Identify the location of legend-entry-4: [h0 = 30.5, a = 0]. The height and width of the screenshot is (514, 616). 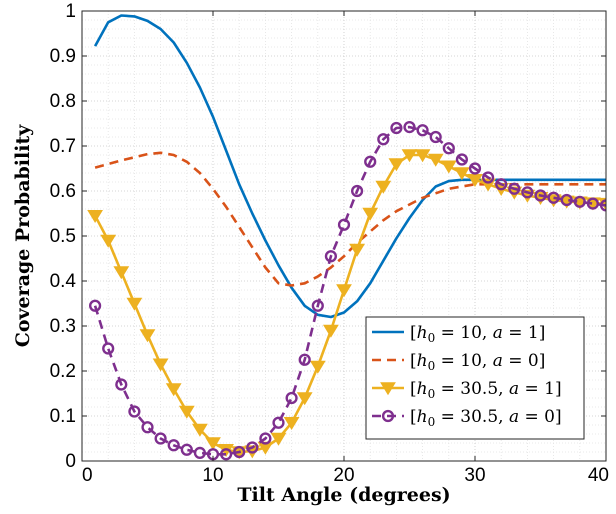
(467, 418).